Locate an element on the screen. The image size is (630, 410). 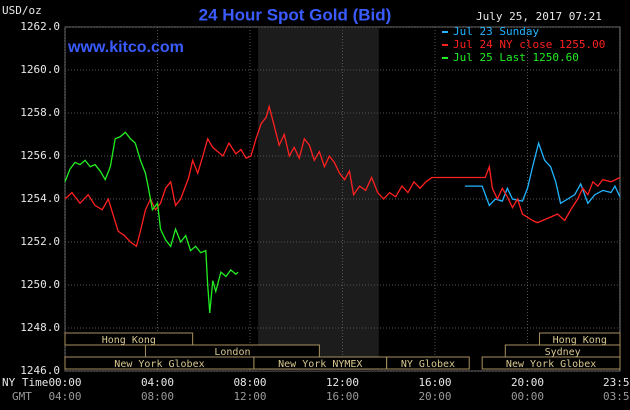
legend-label: Jul 23 Sunday is located at coordinates (496, 31).